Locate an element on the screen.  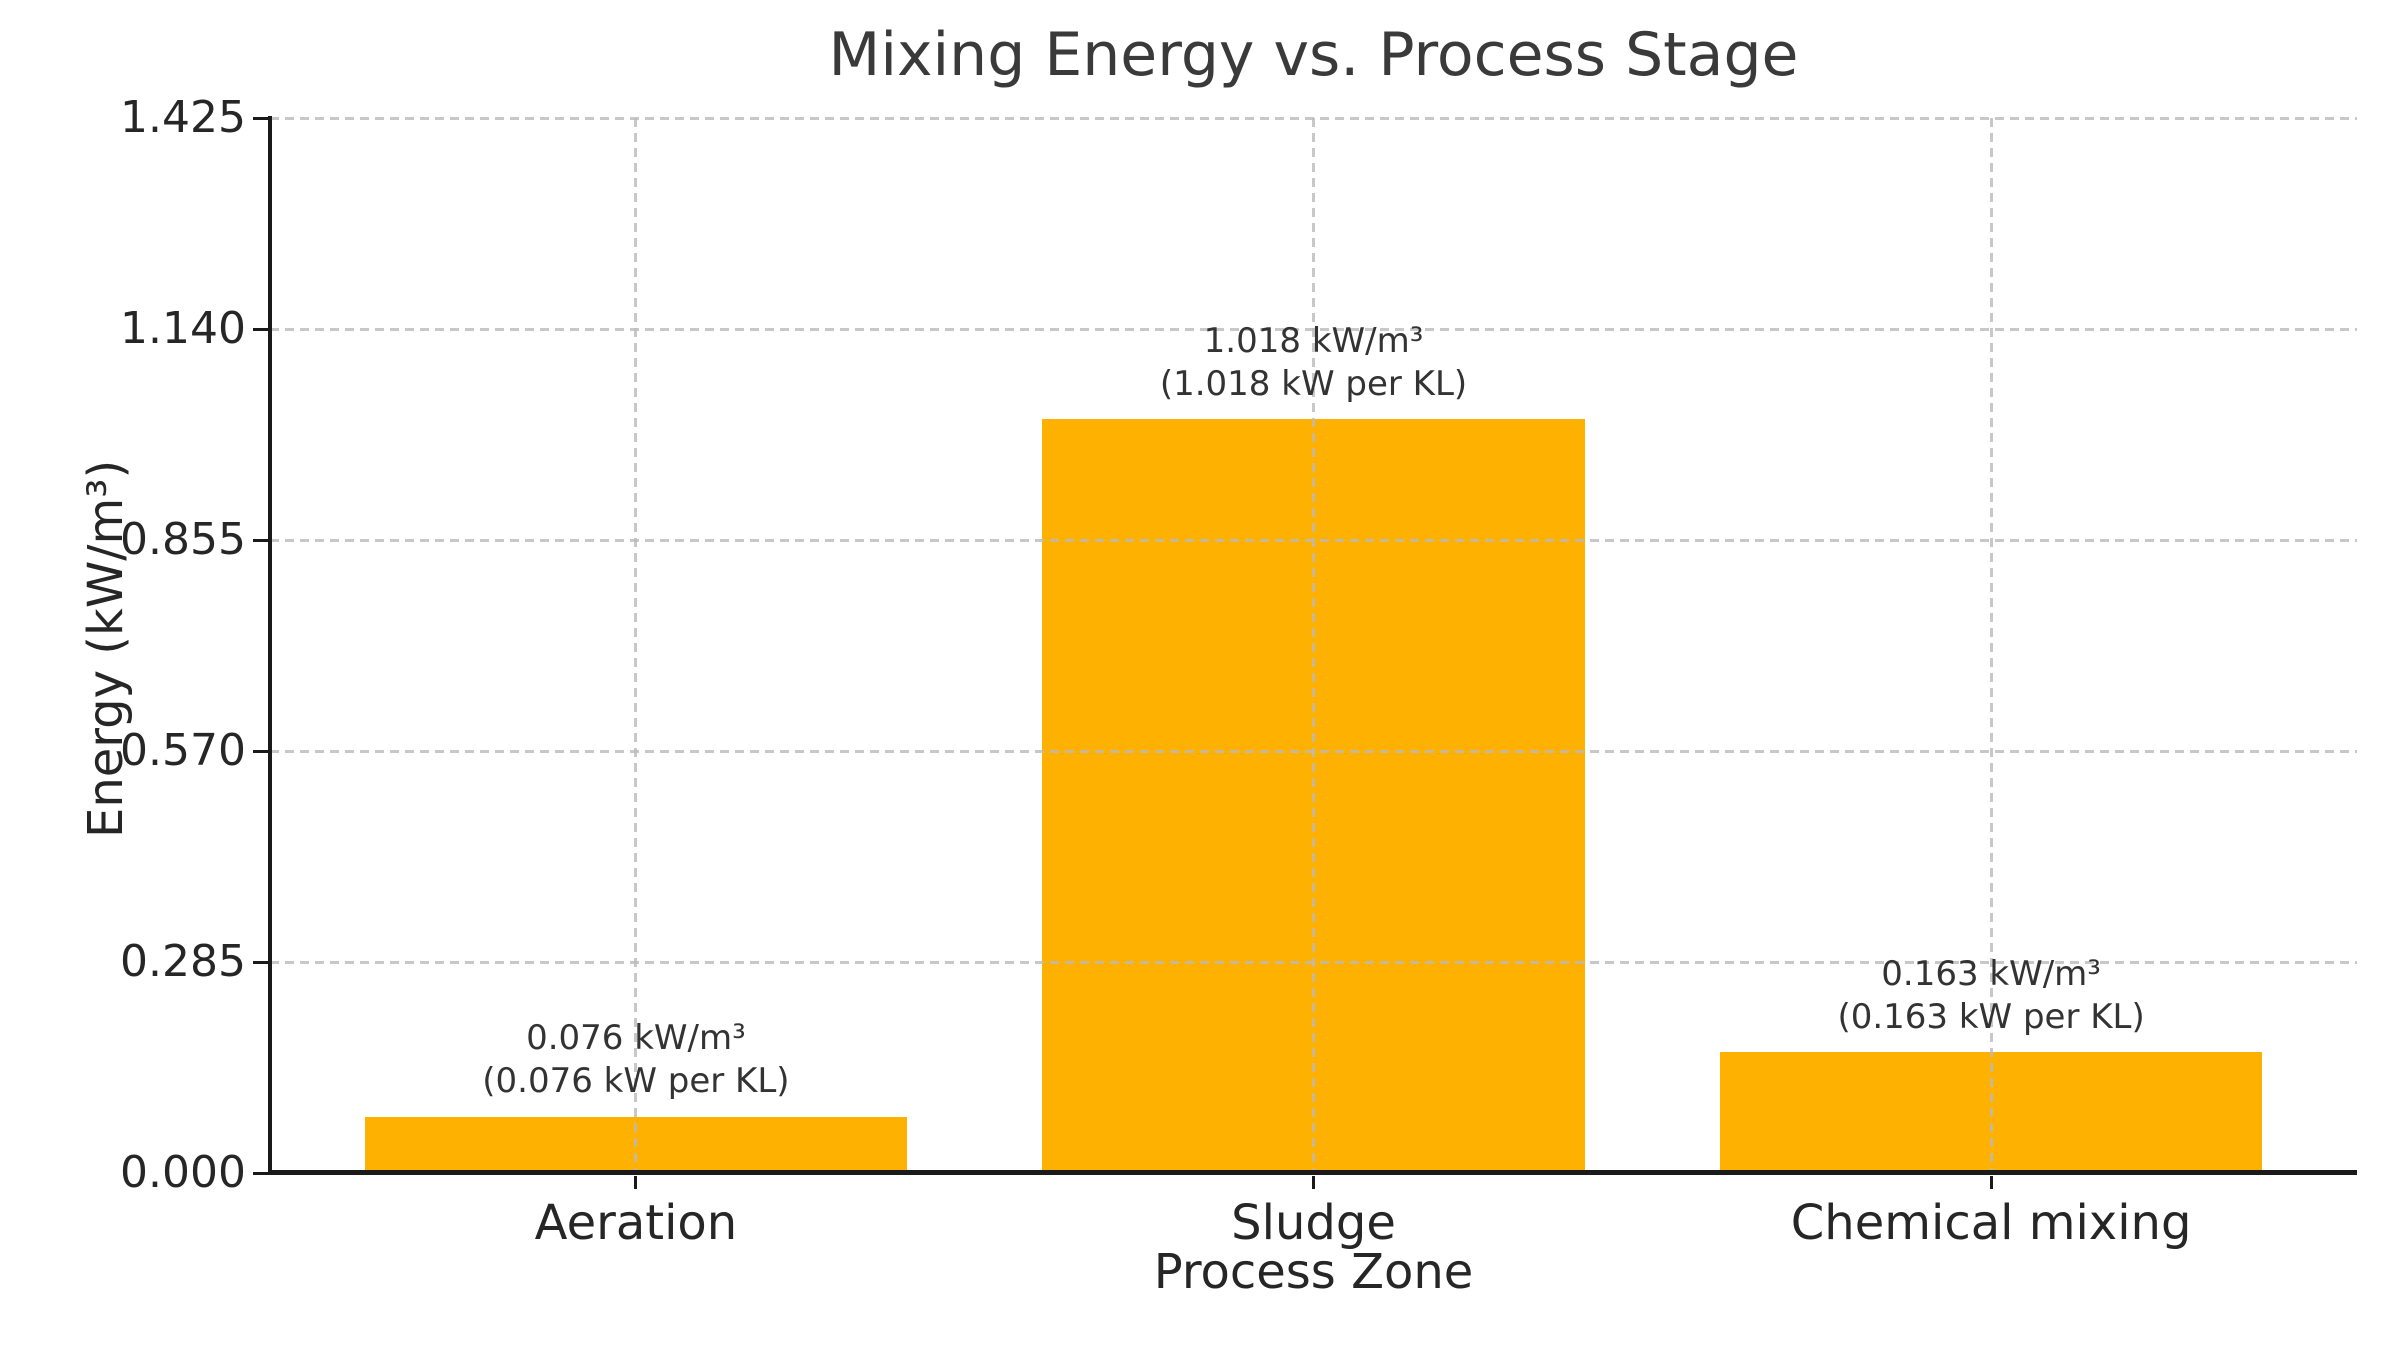
annotation-line1: 0.076 kW/m³ is located at coordinates (636, 1038).